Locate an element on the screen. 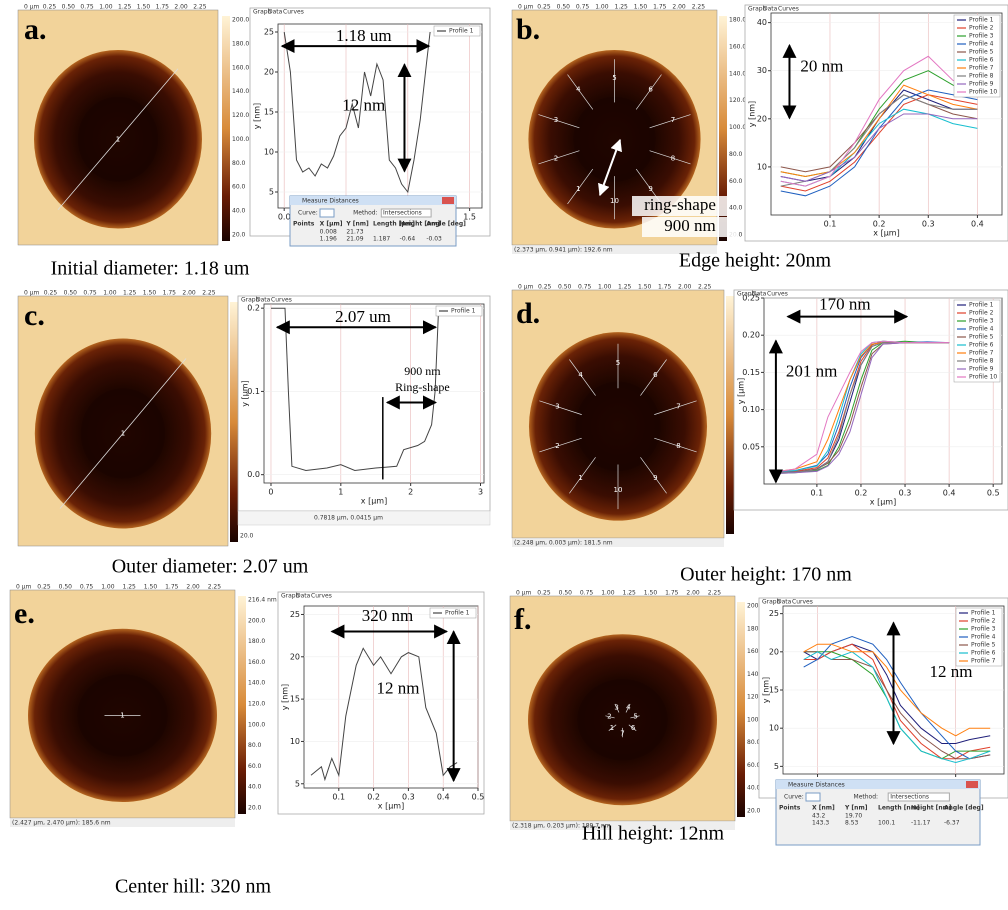 Image resolution: width=1008 pixels, height=910 pixels. annotation: 1.18 um is located at coordinates (364, 35).